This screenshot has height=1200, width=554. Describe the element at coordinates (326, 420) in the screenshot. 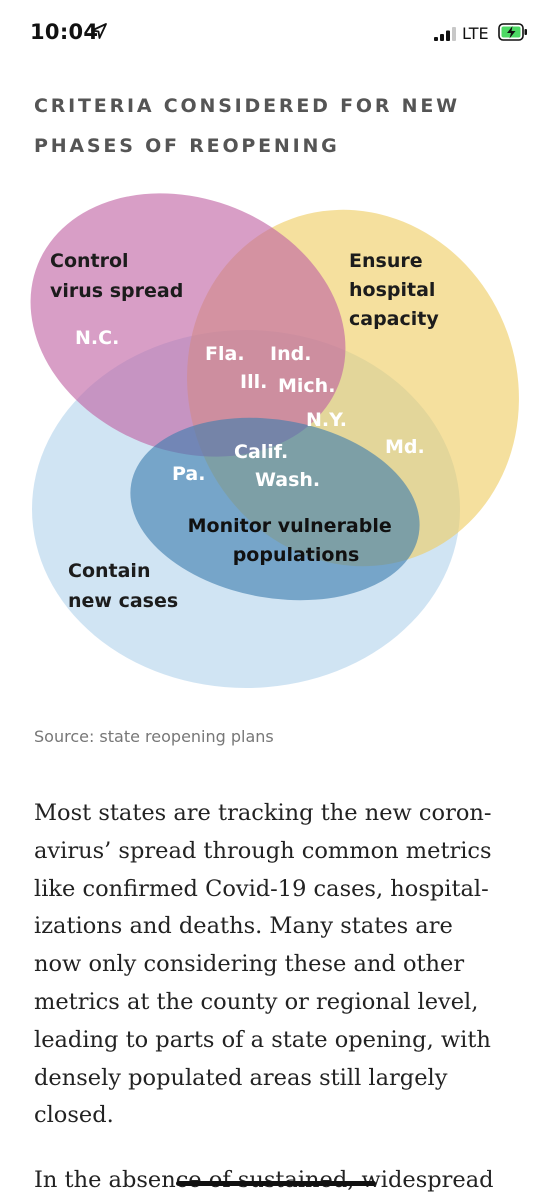

I see `state-label-ny: N.Y.` at that location.